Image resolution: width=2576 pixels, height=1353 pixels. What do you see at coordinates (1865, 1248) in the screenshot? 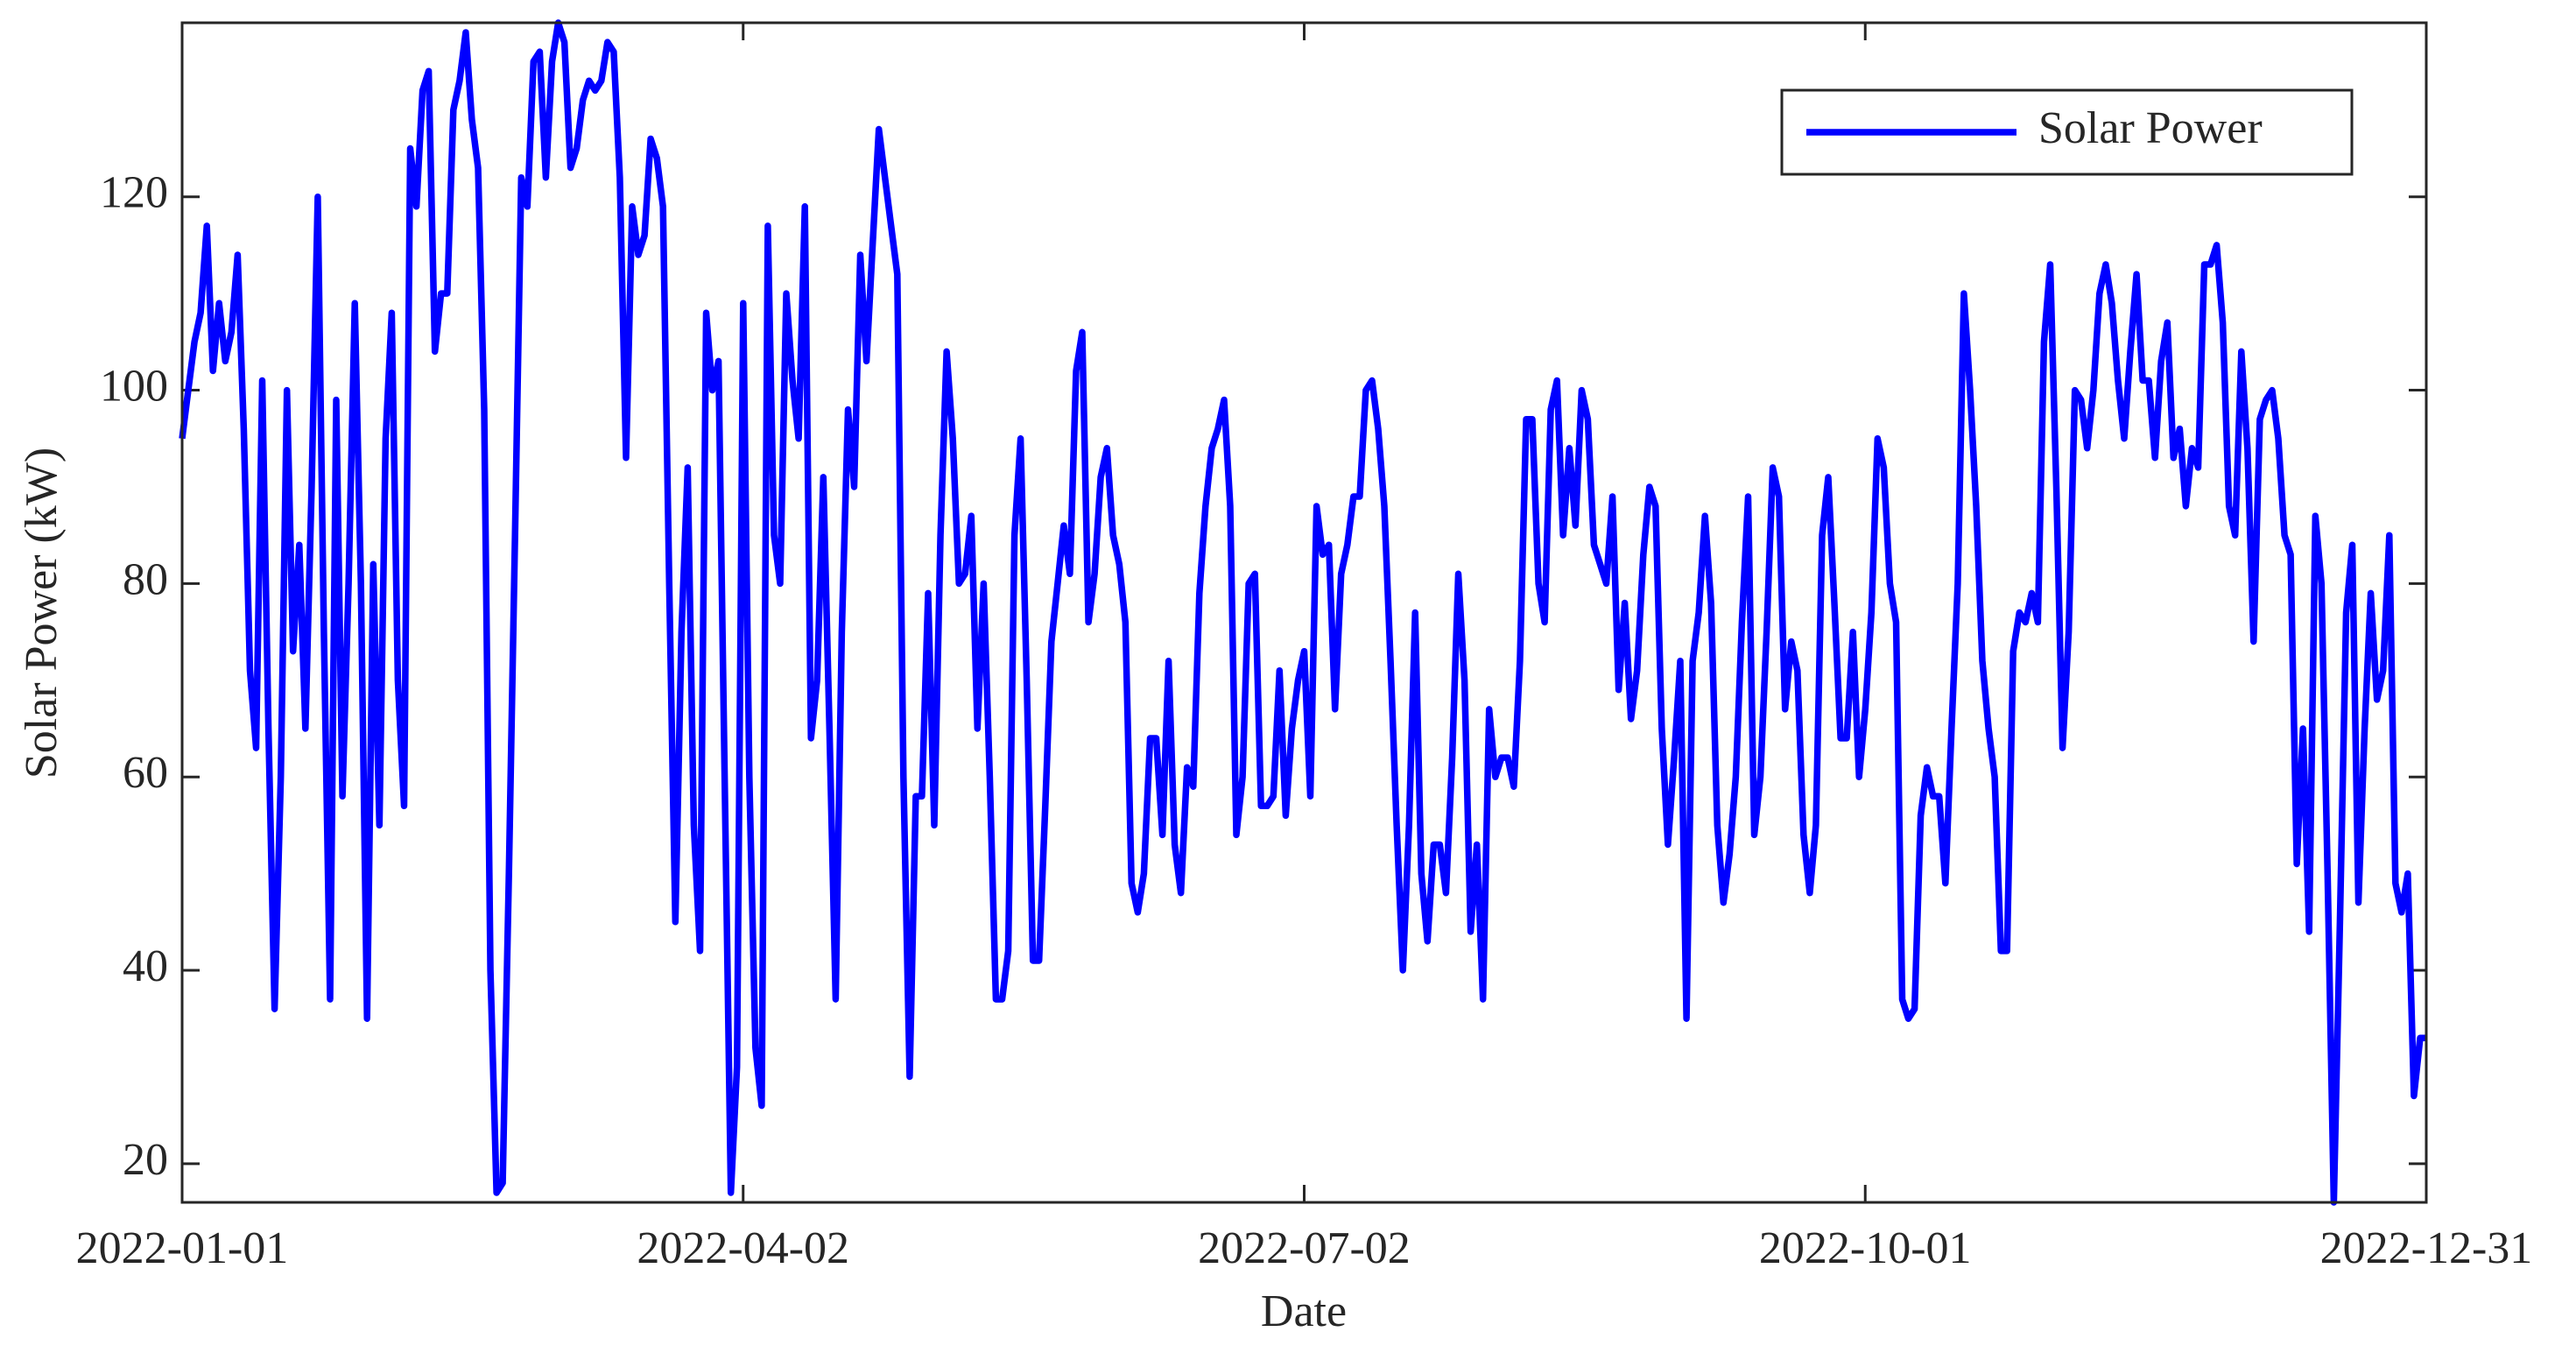
I see `x-tick-label: 2022-10-01` at bounding box center [1865, 1248].